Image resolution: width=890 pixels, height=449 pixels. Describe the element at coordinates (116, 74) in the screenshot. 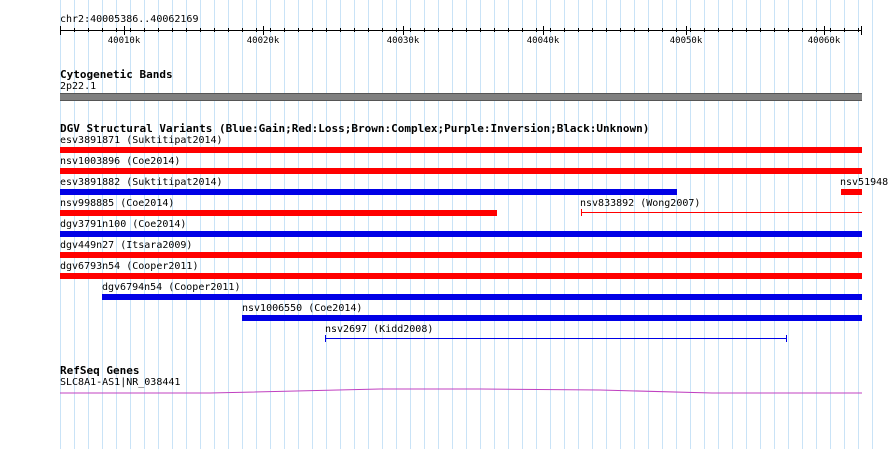

I see `cytoband-track-title: Cytogenetic Bands` at that location.